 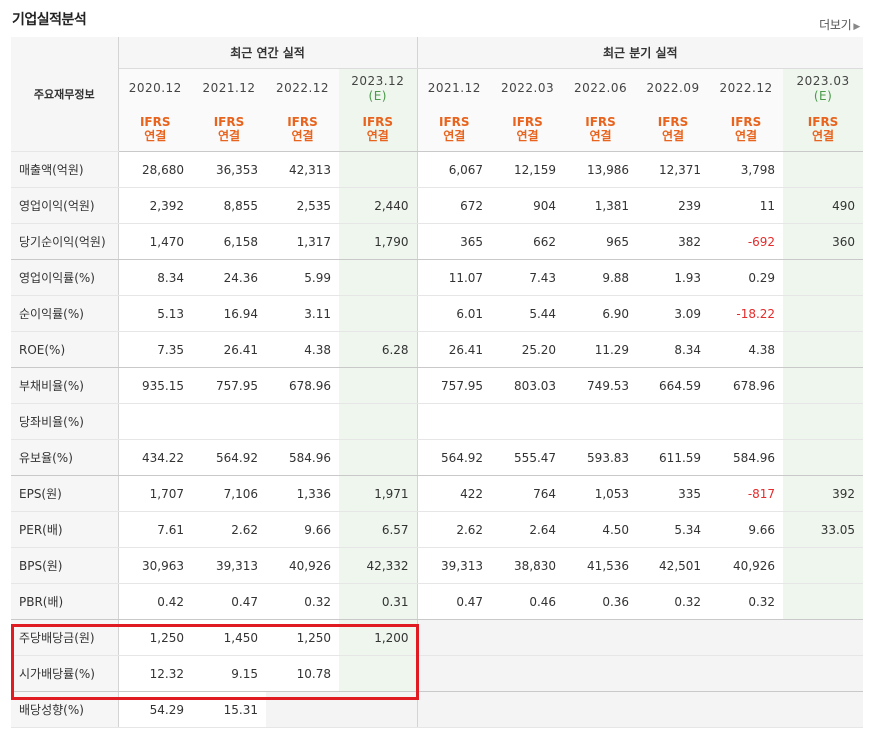 I want to click on table-cell: 1,317, so click(x=302, y=241).